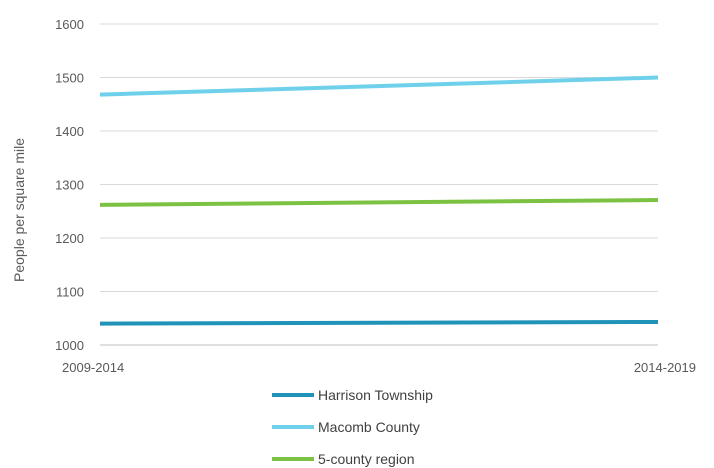 This screenshot has width=714, height=468. Describe the element at coordinates (375, 395) in the screenshot. I see `legend-label: Harrison Township` at that location.